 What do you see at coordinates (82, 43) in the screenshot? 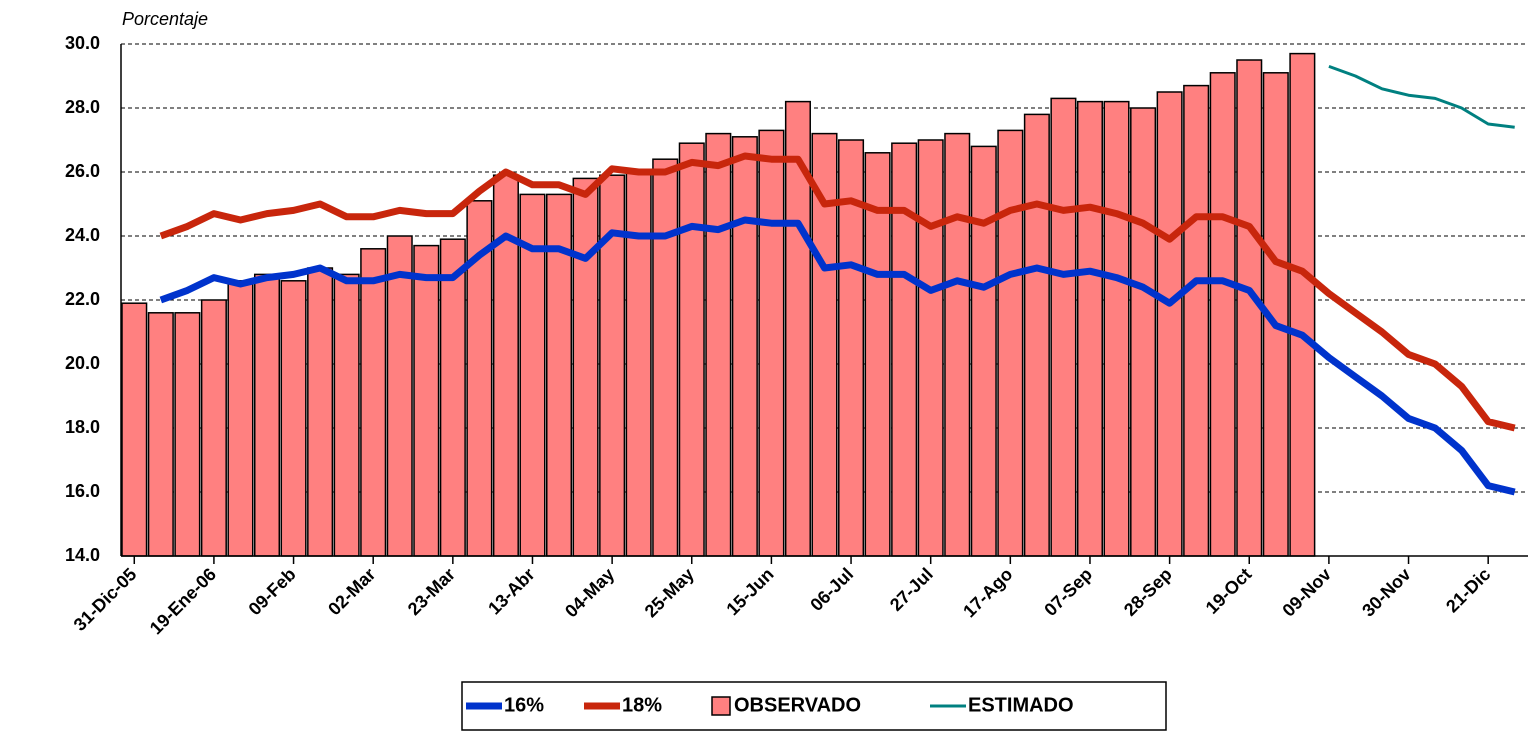
I see `y-tick-label: 30.0` at bounding box center [82, 43].